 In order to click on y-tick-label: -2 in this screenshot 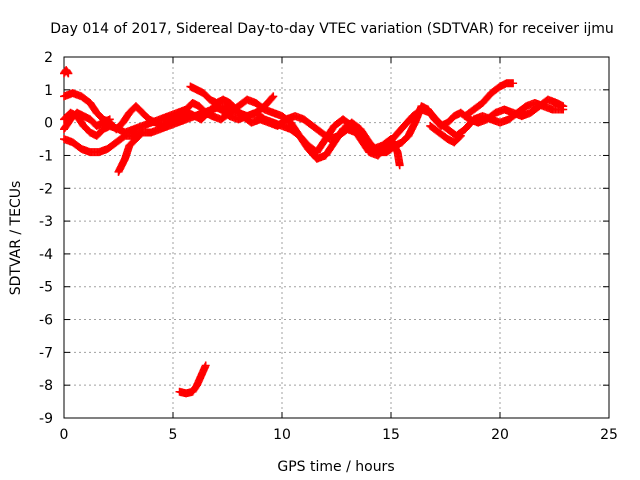, I will do `click(46, 189)`.